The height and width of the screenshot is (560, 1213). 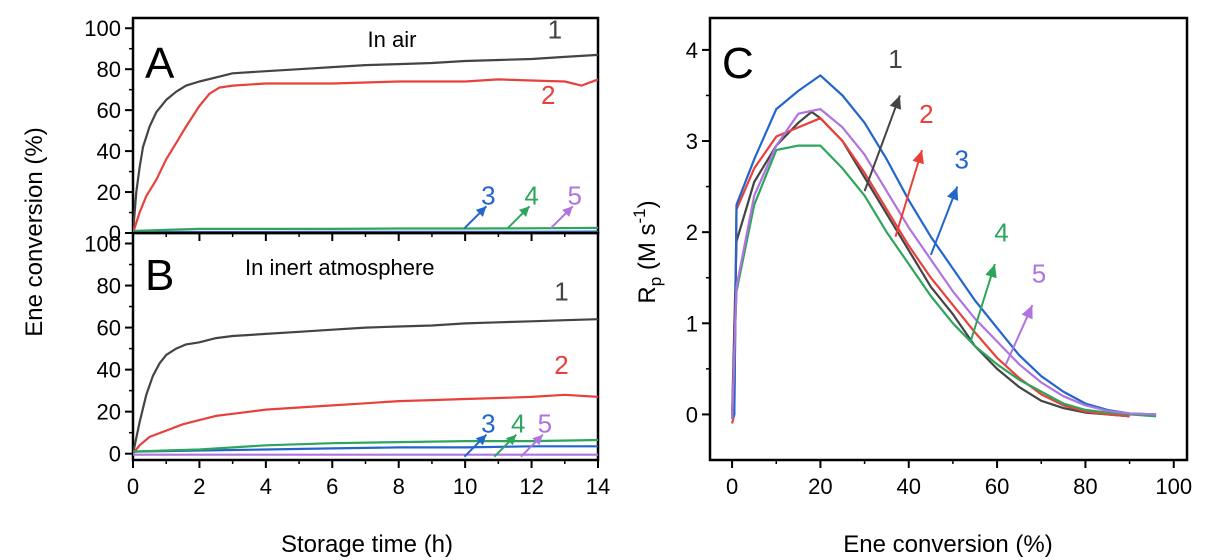 What do you see at coordinates (561, 365) in the screenshot?
I see `panel-b-series-label-2: 2` at bounding box center [561, 365].